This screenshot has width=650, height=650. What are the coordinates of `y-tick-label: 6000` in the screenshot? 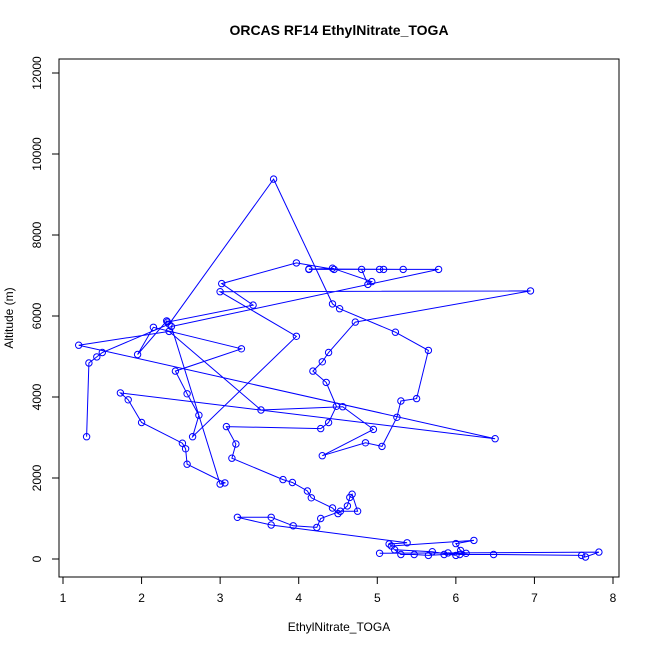 It's located at (37, 315).